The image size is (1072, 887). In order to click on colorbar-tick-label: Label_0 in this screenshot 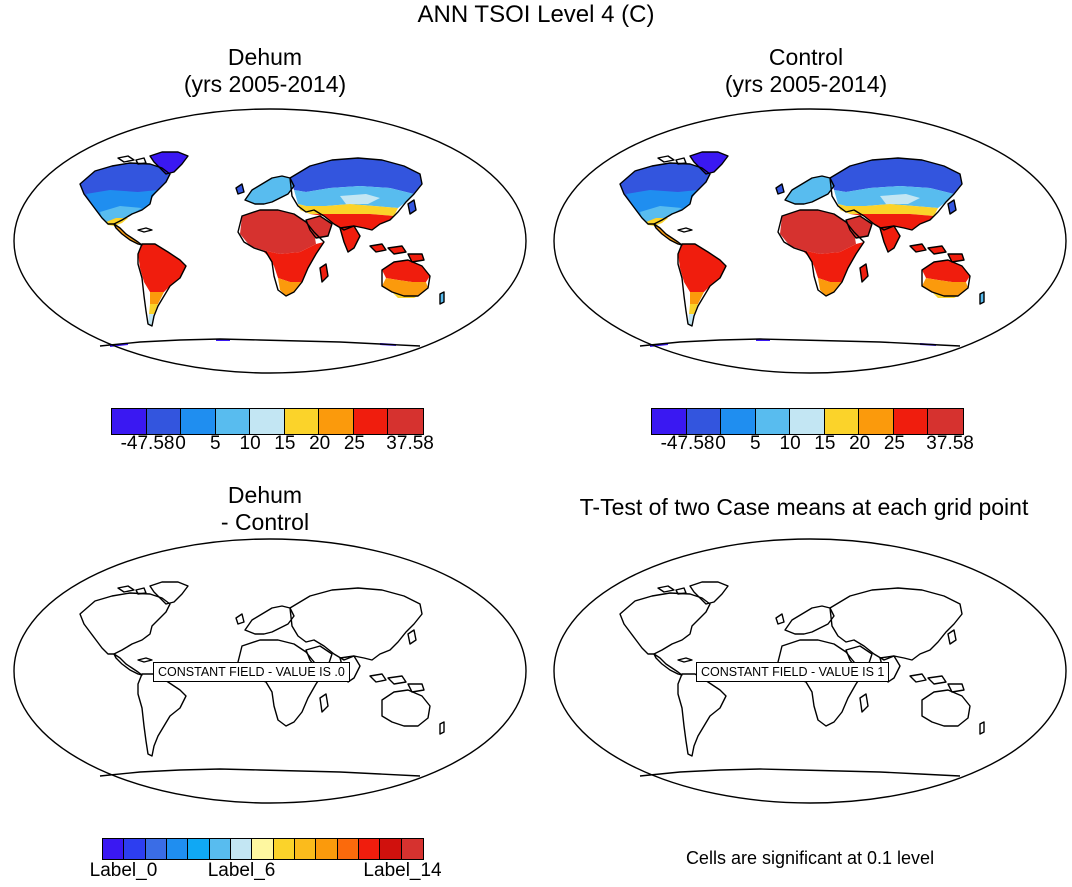, I will do `click(123, 870)`.